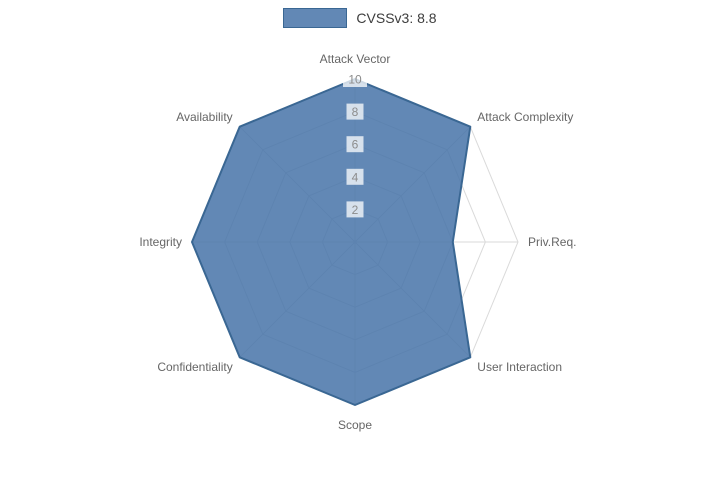 The width and height of the screenshot is (720, 504). I want to click on radar-tick-label: 10, so click(355, 80).